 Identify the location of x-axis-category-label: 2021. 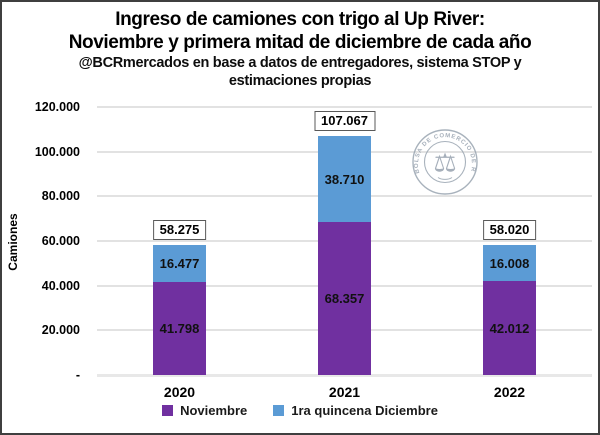
(344, 392).